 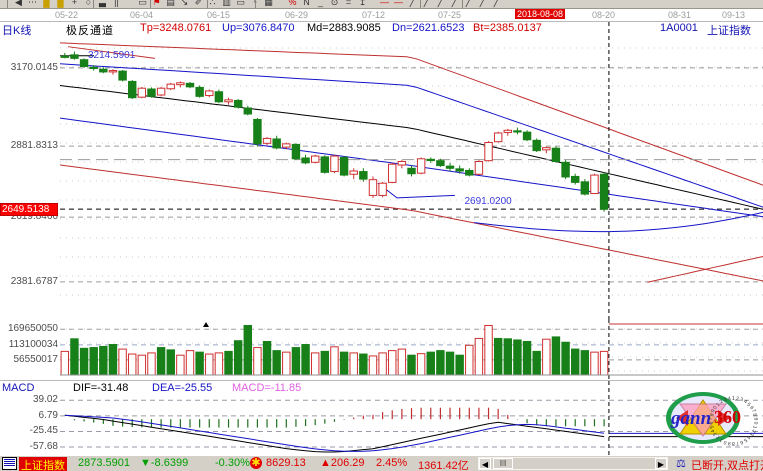 What do you see at coordinates (482, 3) in the screenshot?
I see `slope6-icon: ╱` at bounding box center [482, 3].